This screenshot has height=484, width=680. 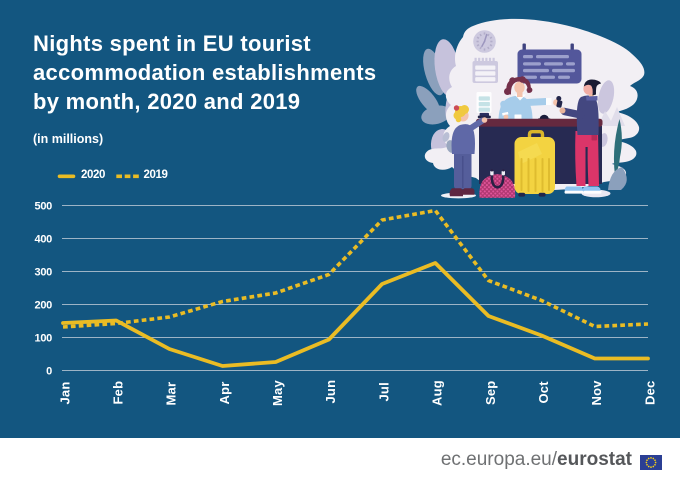 What do you see at coordinates (44, 240) in the screenshot?
I see `svg-text: 400` at bounding box center [44, 240].